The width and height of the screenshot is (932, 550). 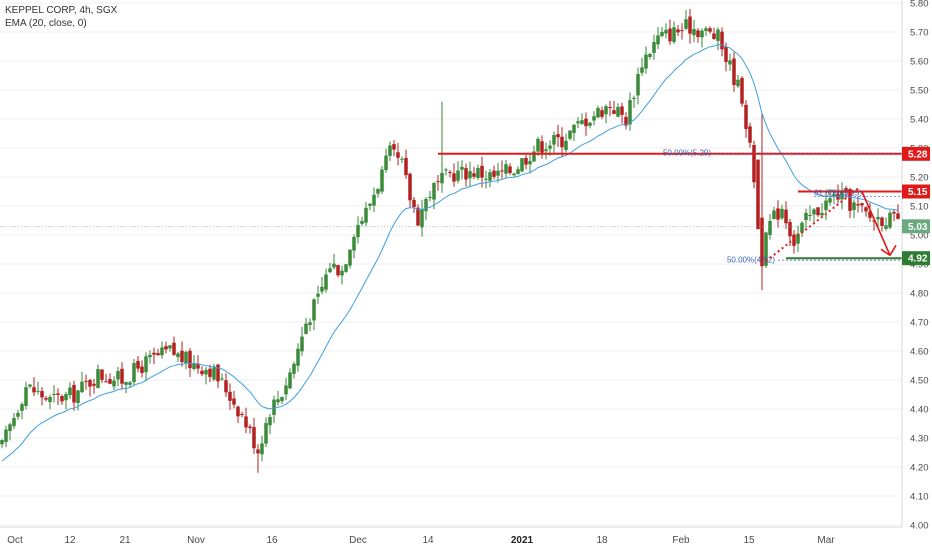 I want to click on time-axis: Oct 12 21 Nov 16 Dec 14 2021 18 Feb 15 Mar, so click(x=451, y=536).